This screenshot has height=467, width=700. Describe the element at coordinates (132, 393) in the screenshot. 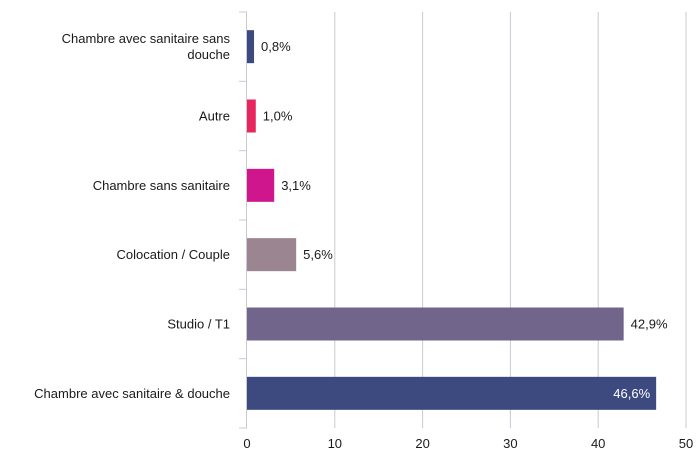

I see `category-label: Chambre avec sanitaire & douche` at that location.